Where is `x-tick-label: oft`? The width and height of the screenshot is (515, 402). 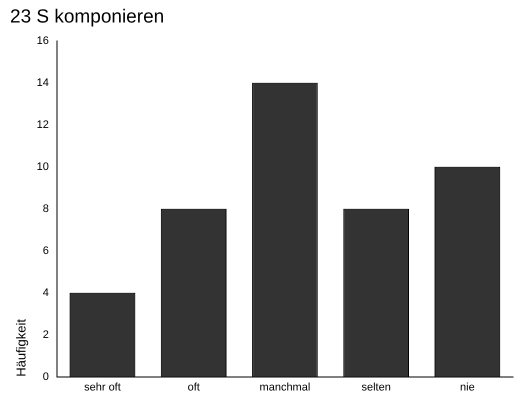
x-tick-label: oft is located at coordinates (194, 387).